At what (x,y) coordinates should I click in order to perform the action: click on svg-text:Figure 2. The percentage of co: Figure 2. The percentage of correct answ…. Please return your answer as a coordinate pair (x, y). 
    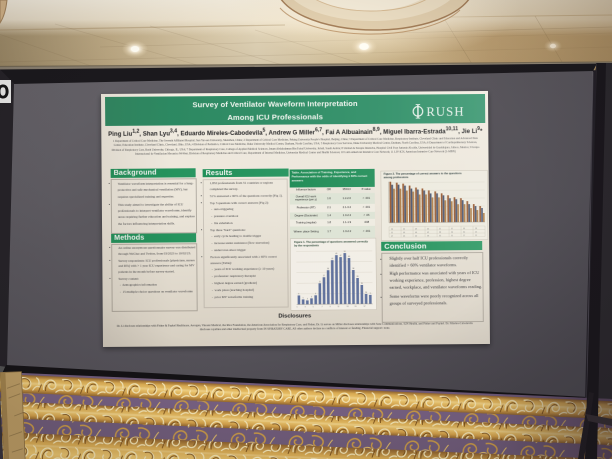
    Looking at the image, I should click on (423, 173).